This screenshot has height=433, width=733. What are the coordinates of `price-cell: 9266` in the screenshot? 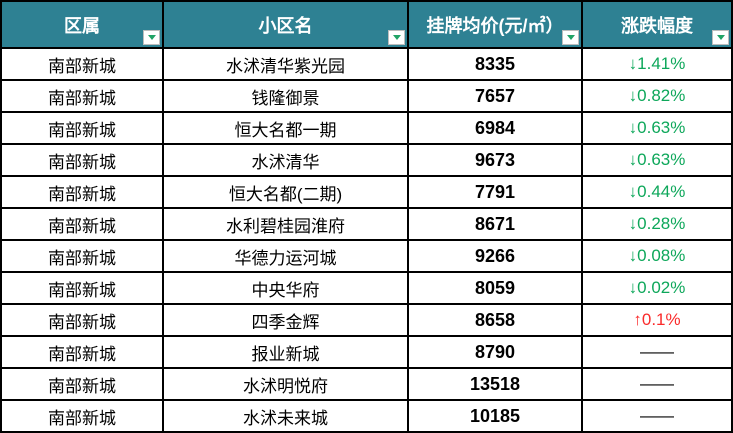 It's located at (495, 256).